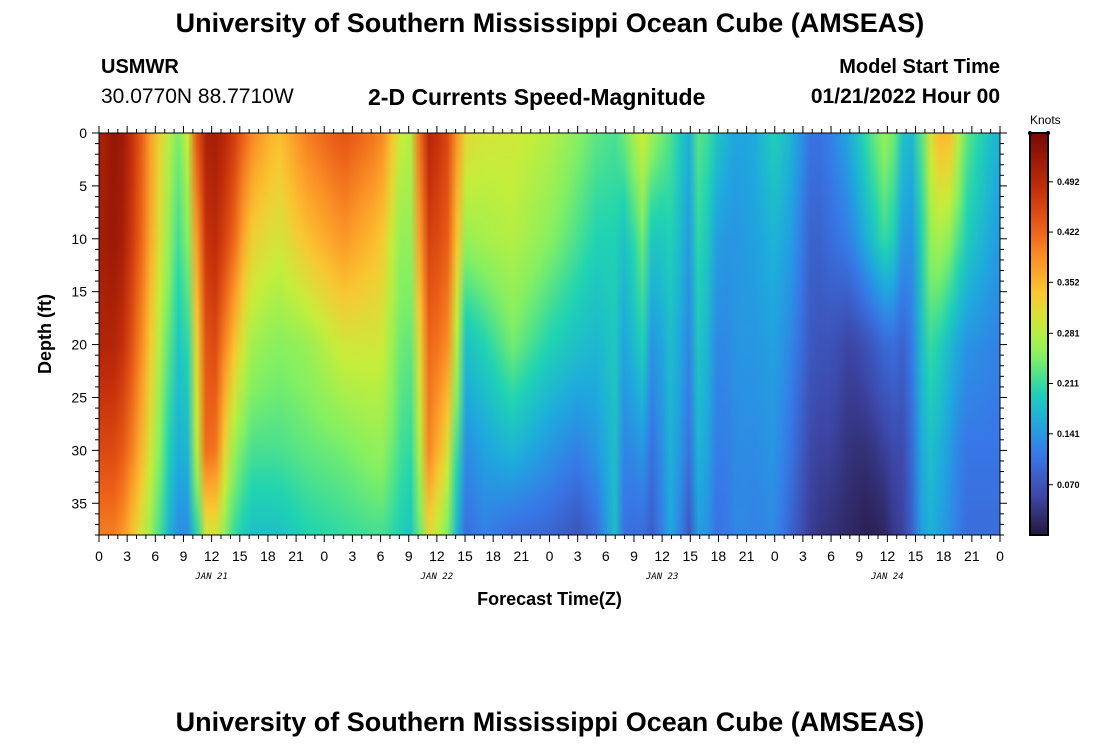 Image resolution: width=1100 pixels, height=750 pixels. I want to click on y-tick-label: 15, so click(79, 292).